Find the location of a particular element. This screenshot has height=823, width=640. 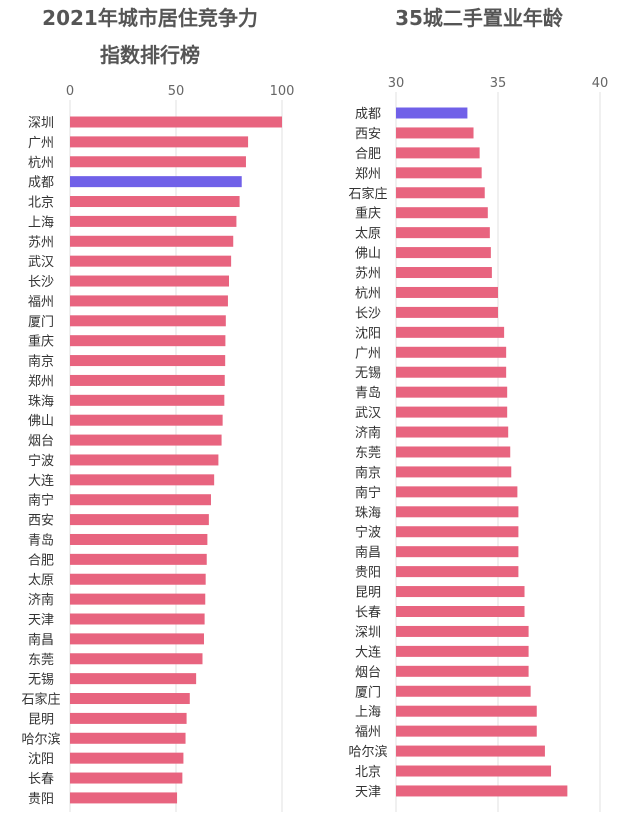

x-tick-label: 40 is located at coordinates (600, 83).